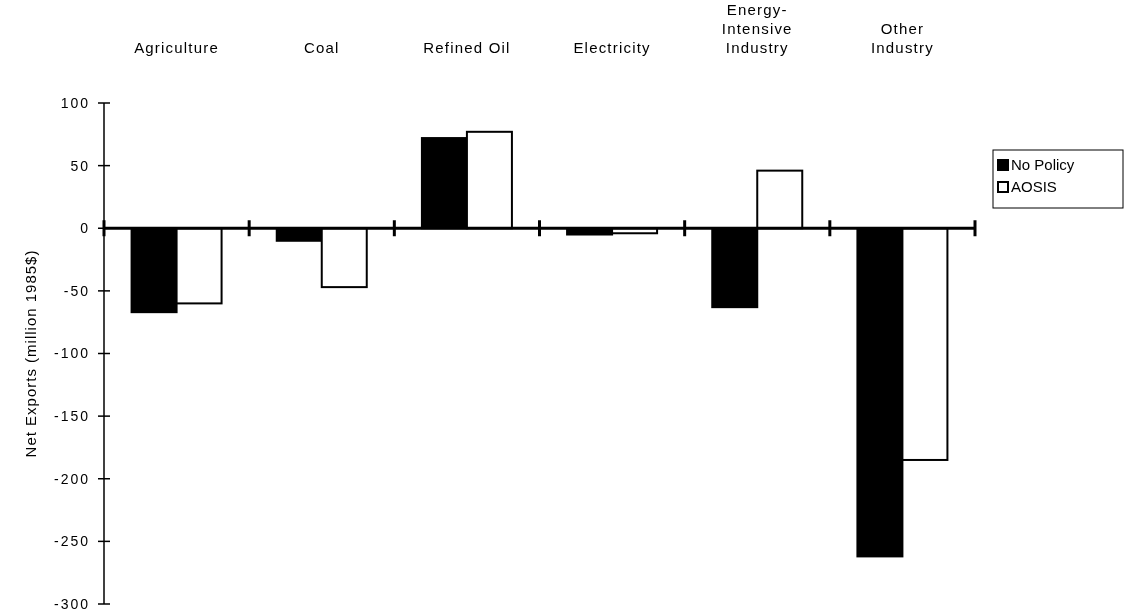  I want to click on legend-label: AOSIS, so click(1034, 187).